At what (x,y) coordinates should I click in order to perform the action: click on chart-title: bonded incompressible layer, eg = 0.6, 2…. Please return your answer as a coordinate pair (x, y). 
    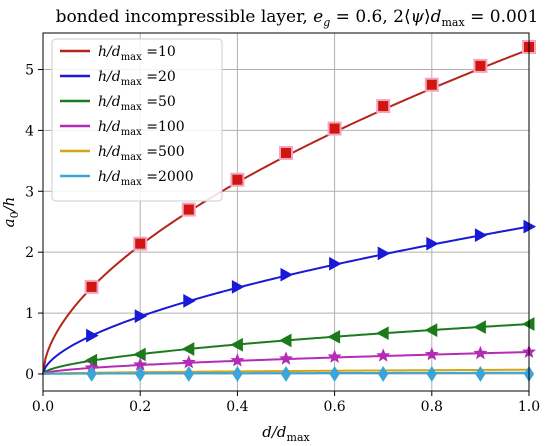
    Looking at the image, I should click on (297, 18).